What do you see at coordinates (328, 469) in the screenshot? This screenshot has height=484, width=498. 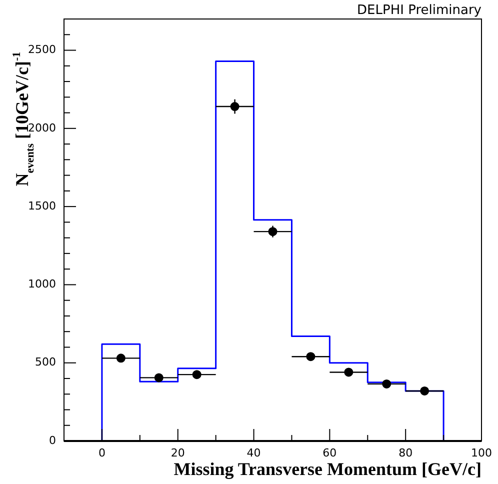 I see `x-axis-title: Missing Transverse Momentum [GeV/c]` at bounding box center [328, 469].